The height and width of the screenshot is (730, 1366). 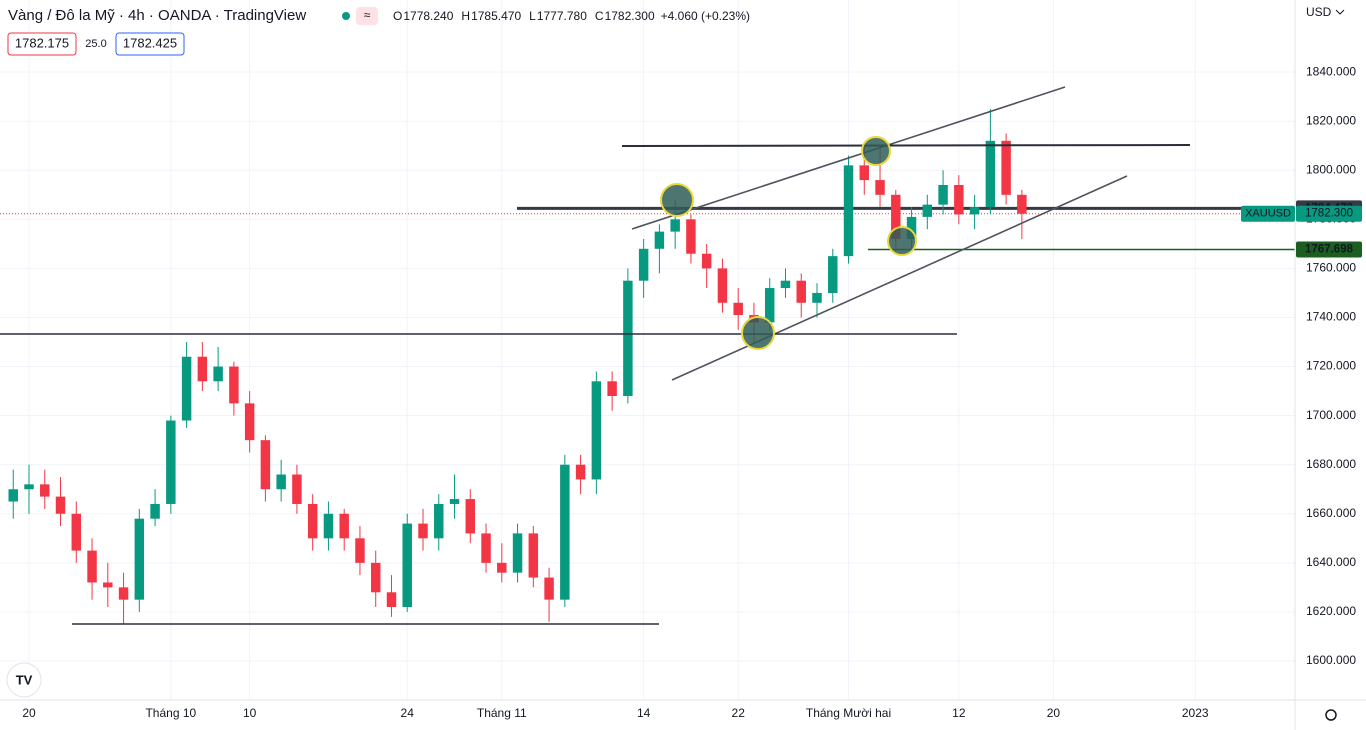 I want to click on change: +4.060 (+0.23%), so click(x=705, y=16).